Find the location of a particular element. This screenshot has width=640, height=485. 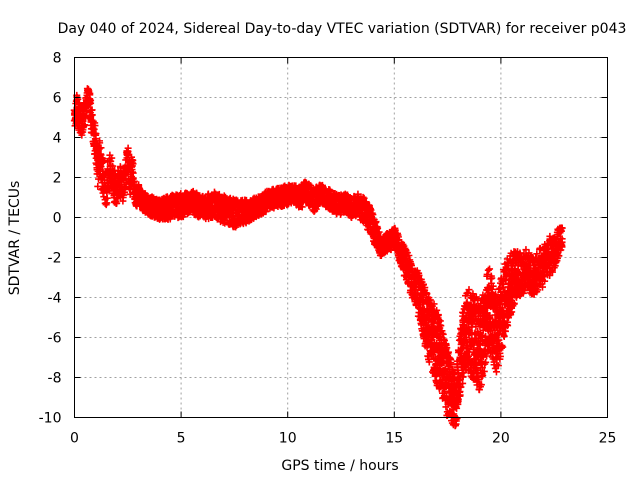

y-tick-label: 8 is located at coordinates (57, 59).